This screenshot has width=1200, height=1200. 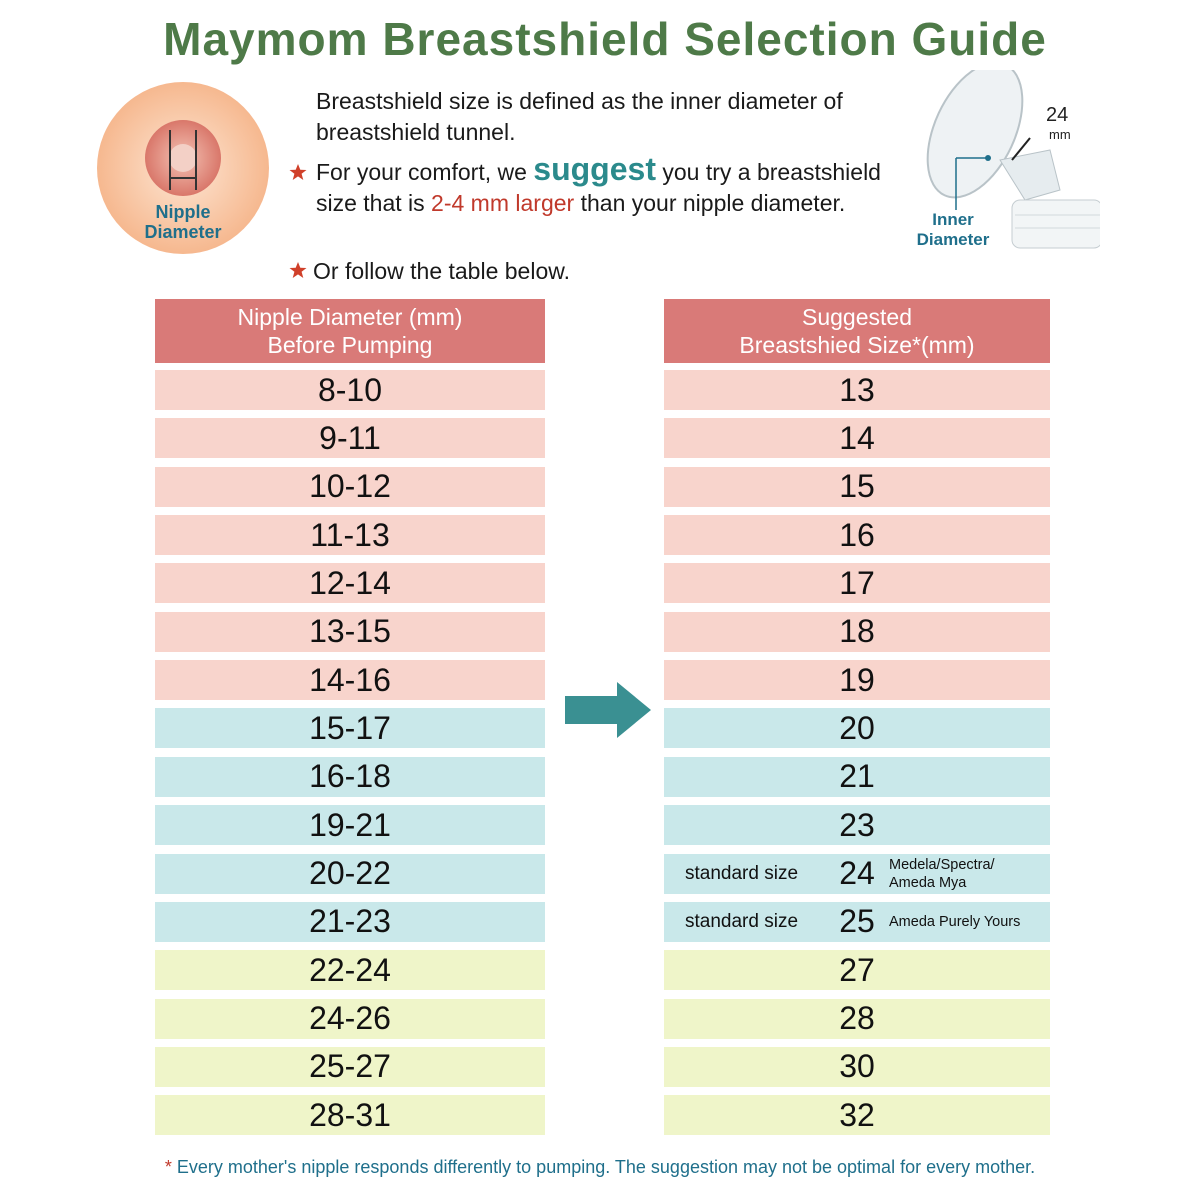 I want to click on size-cell: 15, so click(x=857, y=486).